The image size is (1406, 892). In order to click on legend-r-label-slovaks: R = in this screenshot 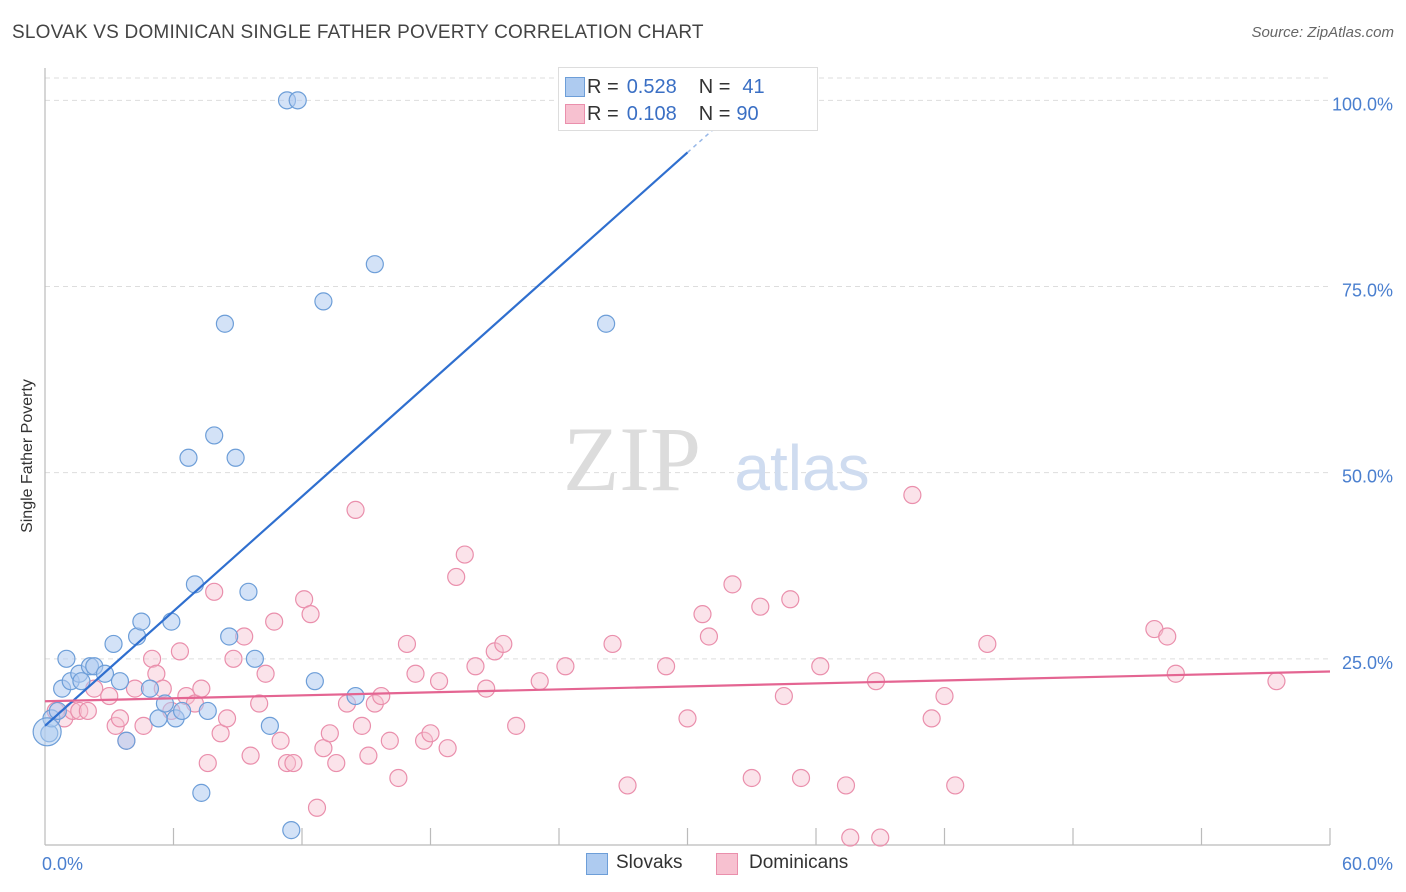, I will do `click(603, 86)`.